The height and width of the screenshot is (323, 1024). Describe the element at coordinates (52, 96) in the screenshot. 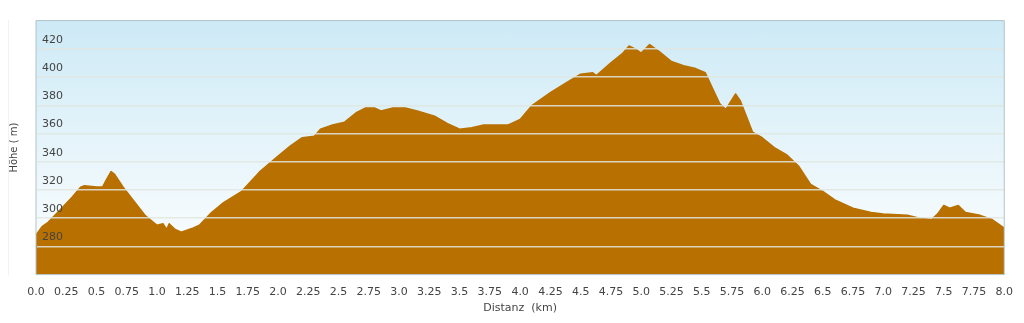

I see `y-tick-label: 380` at that location.